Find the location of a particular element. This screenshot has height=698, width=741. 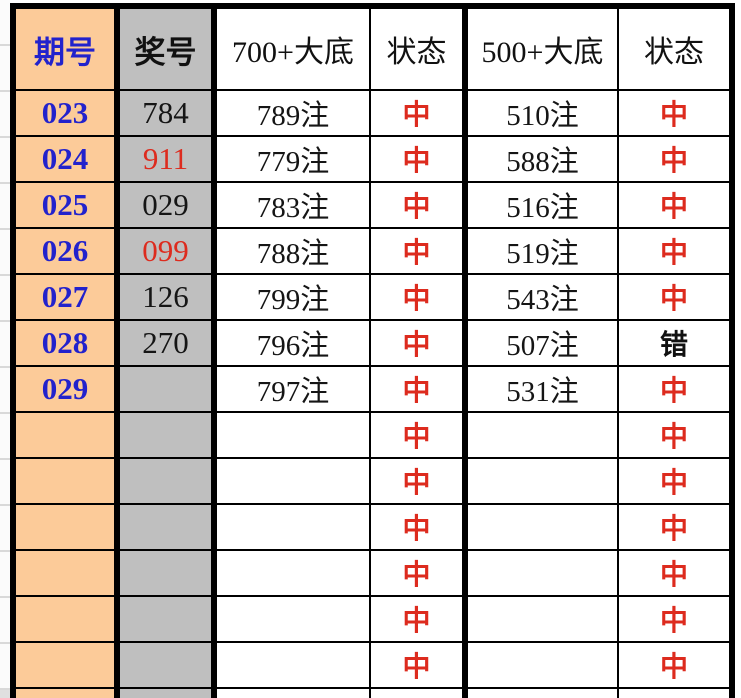

period-cell: 023 is located at coordinates (68, 114).